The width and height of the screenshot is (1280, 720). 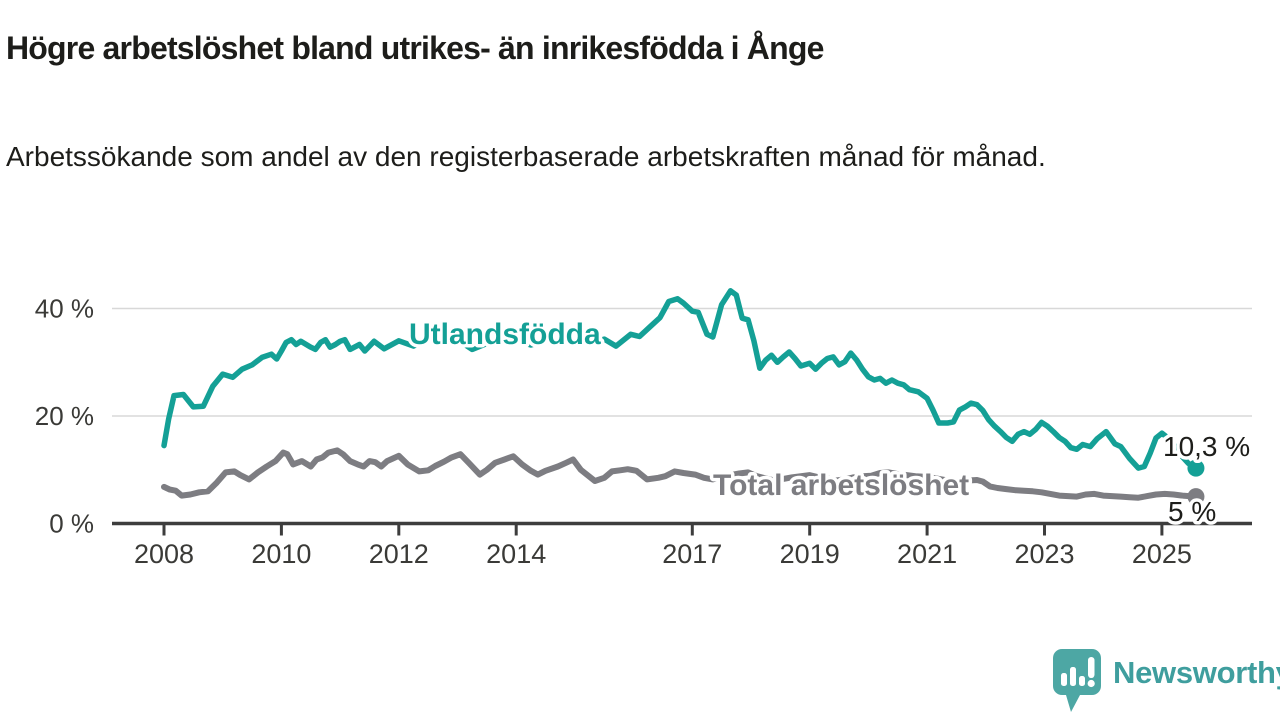 I want to click on x-tick-label: 2025, so click(x=1162, y=554).